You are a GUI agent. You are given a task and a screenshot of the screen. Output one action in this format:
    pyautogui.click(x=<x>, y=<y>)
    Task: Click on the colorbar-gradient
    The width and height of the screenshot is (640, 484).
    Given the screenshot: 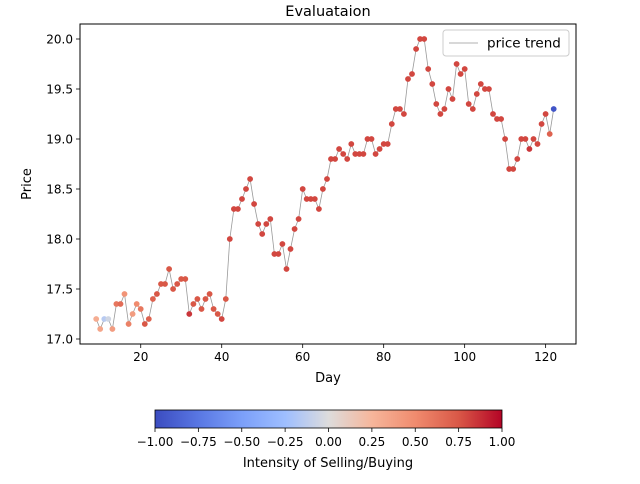 What is the action you would take?
    pyautogui.click(x=328, y=419)
    